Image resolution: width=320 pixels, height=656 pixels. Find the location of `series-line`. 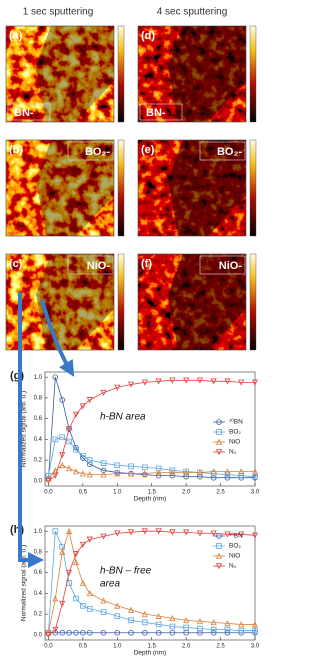

series-line is located at coordinates (151, 430).